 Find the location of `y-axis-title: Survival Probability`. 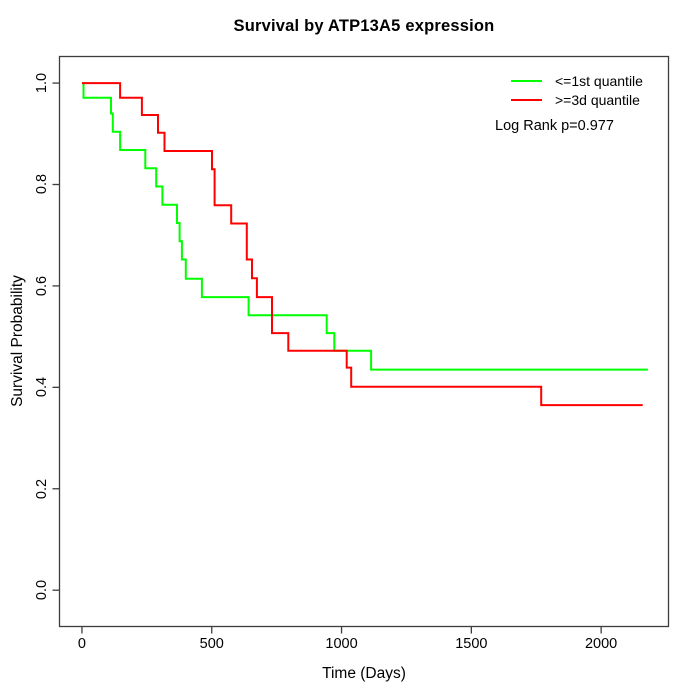

y-axis-title: Survival Probability is located at coordinates (17, 341).